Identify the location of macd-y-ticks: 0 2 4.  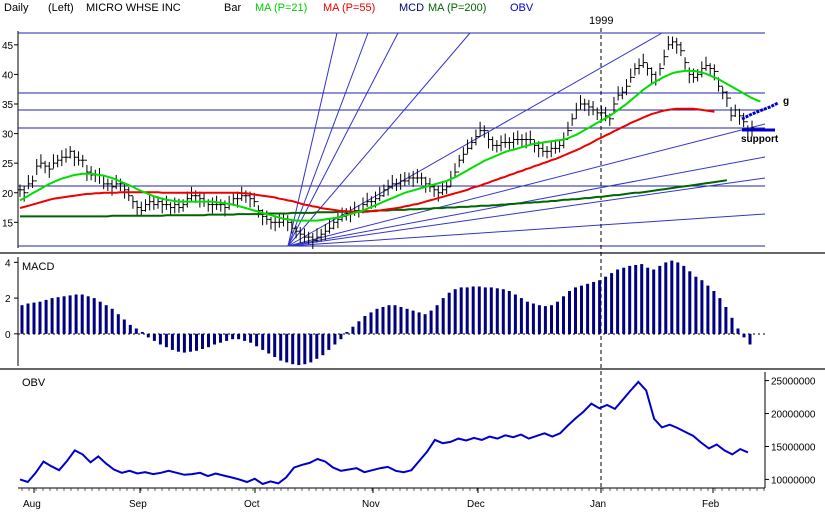
(11, 299).